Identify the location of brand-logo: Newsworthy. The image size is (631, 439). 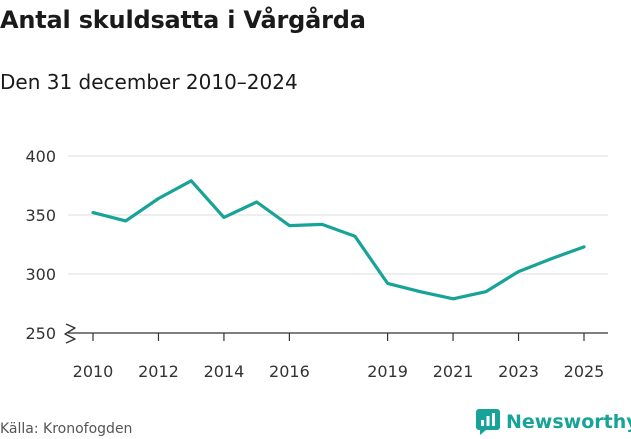
(553, 422).